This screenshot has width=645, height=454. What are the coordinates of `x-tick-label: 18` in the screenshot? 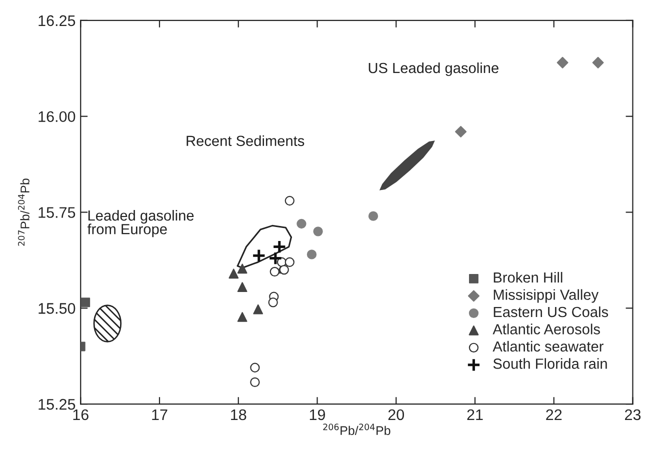 It's located at (238, 414).